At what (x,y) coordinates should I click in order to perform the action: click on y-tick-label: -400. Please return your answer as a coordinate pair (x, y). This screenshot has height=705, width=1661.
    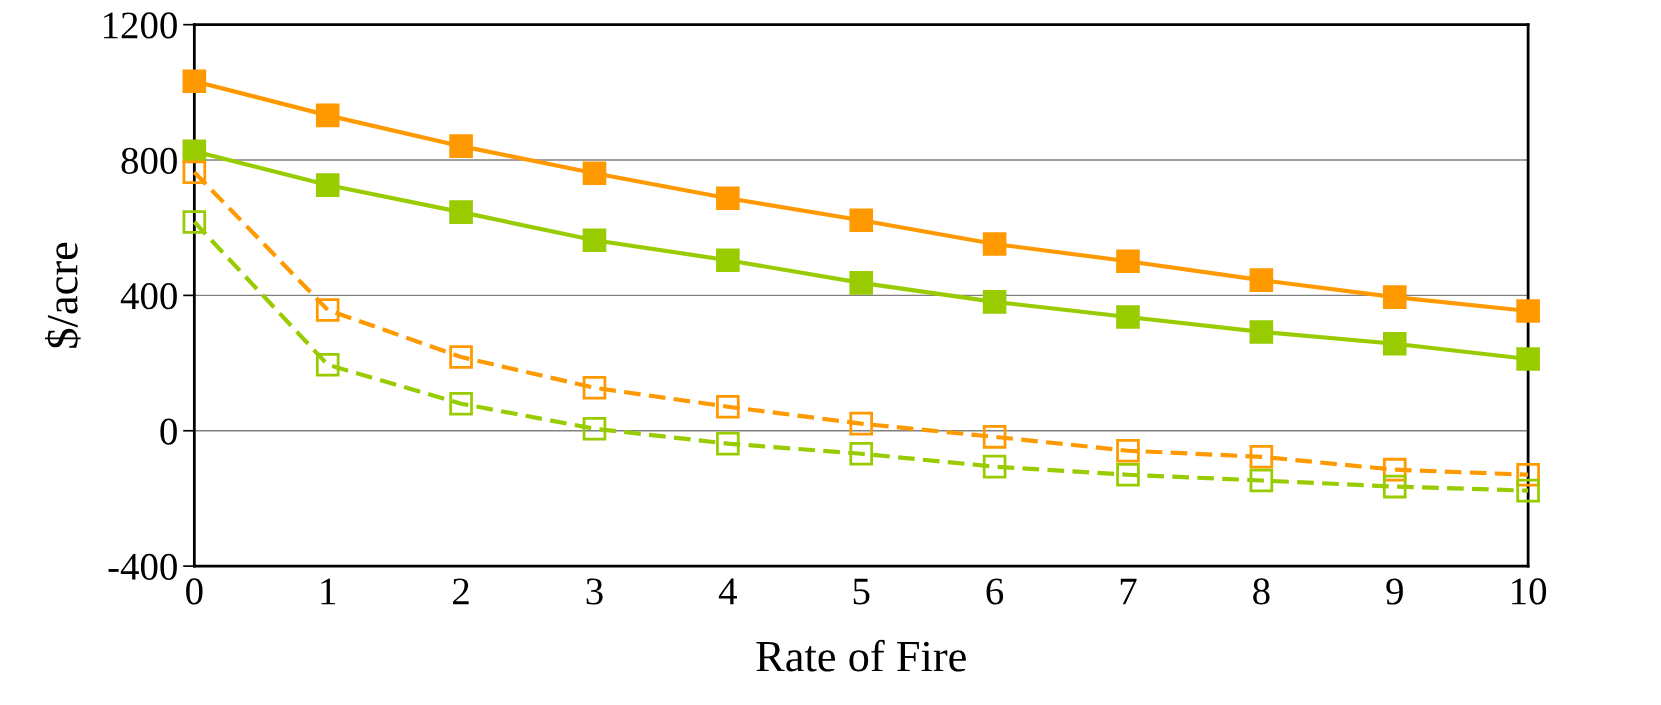
    Looking at the image, I should click on (142, 566).